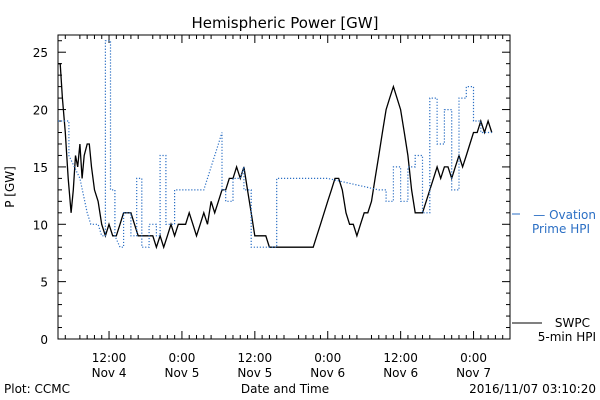 This screenshot has width=600, height=400. I want to click on y-tick-label: 15, so click(40, 168).